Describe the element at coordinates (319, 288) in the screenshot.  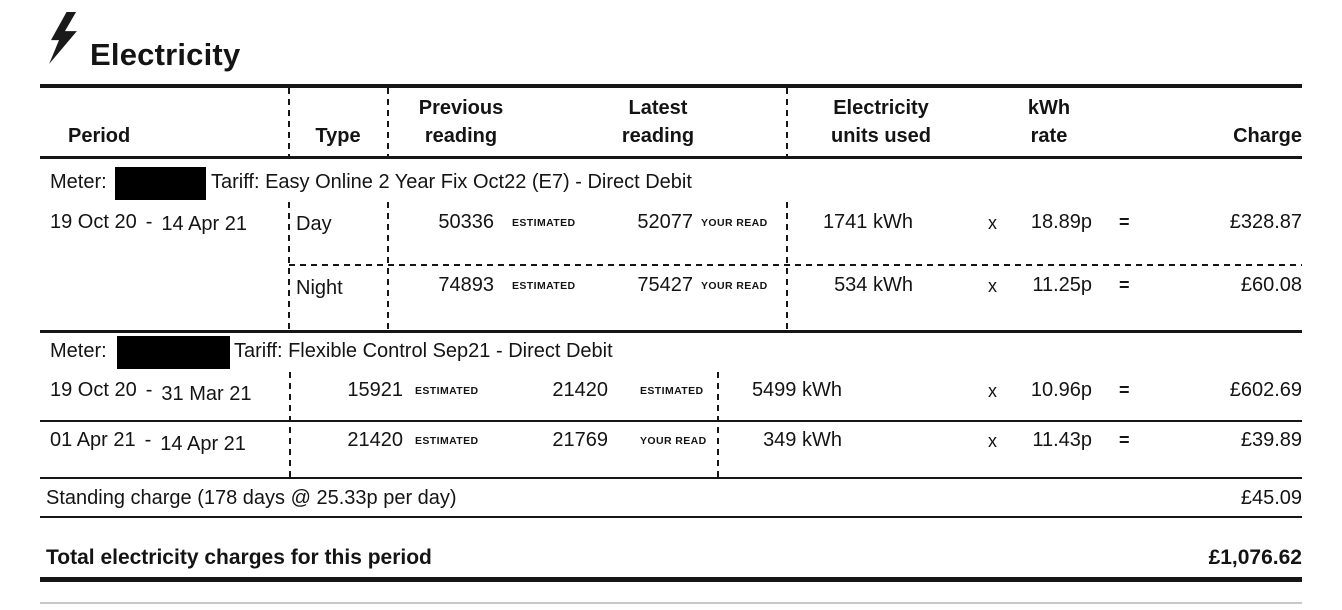
I see `meter-register-type: Night` at that location.